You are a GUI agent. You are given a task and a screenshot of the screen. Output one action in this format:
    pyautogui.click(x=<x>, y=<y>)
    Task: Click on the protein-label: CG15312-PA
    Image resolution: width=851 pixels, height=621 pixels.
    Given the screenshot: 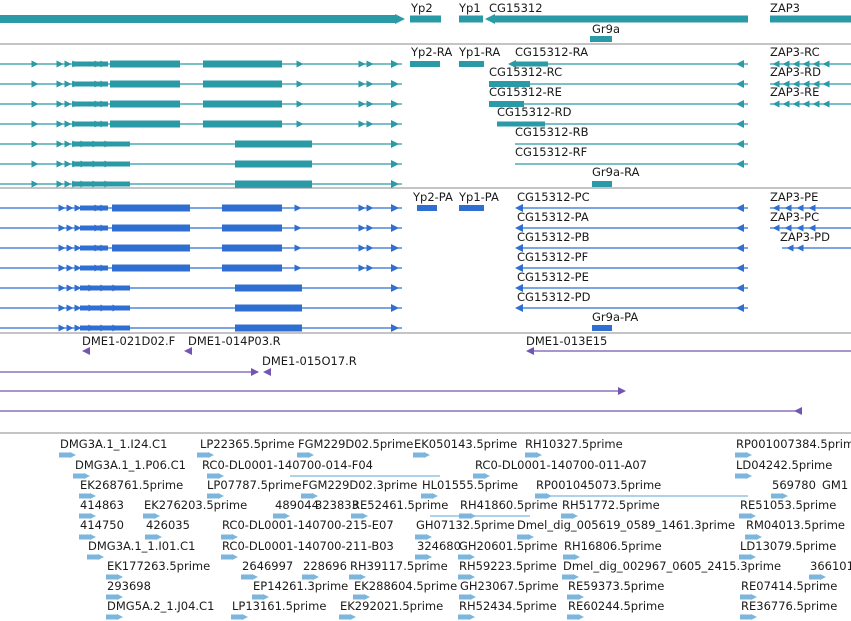 What is the action you would take?
    pyautogui.click(x=553, y=217)
    